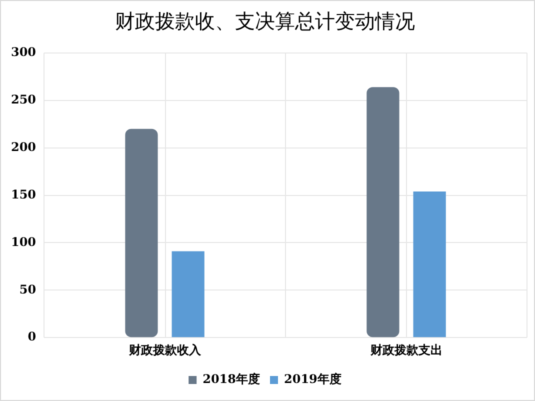 The height and width of the screenshot is (401, 535). I want to click on y-tick-label: 150, so click(23, 194).